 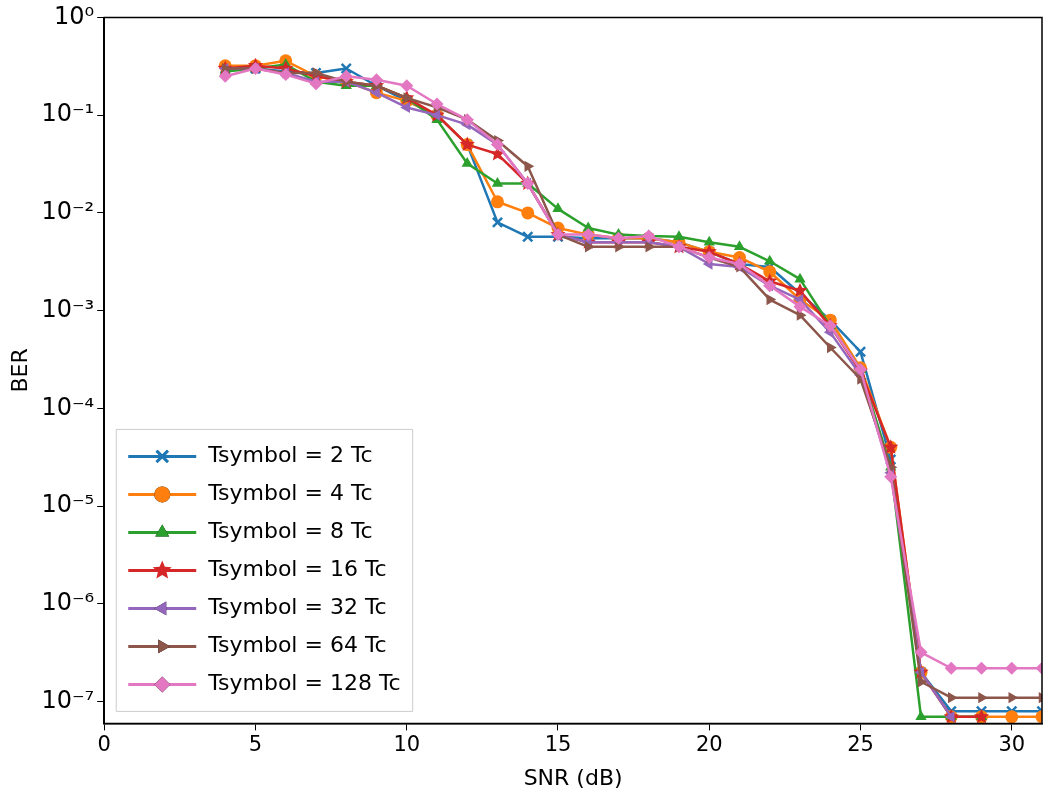 I want to click on x-tick-label: 25, so click(x=860, y=744).